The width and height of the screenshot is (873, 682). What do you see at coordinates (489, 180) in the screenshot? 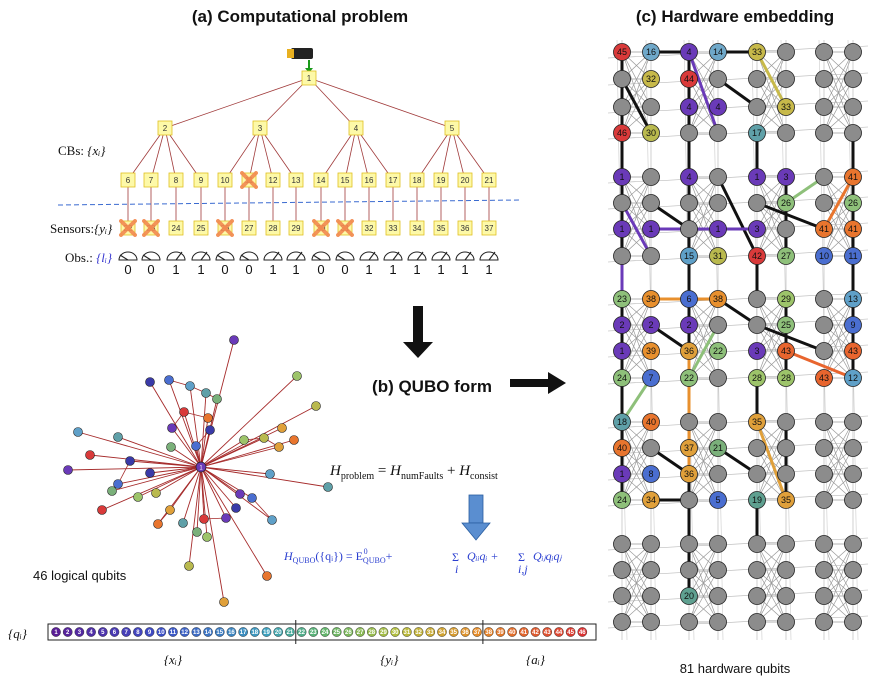
I see `cb-node-label: 21` at bounding box center [489, 180].